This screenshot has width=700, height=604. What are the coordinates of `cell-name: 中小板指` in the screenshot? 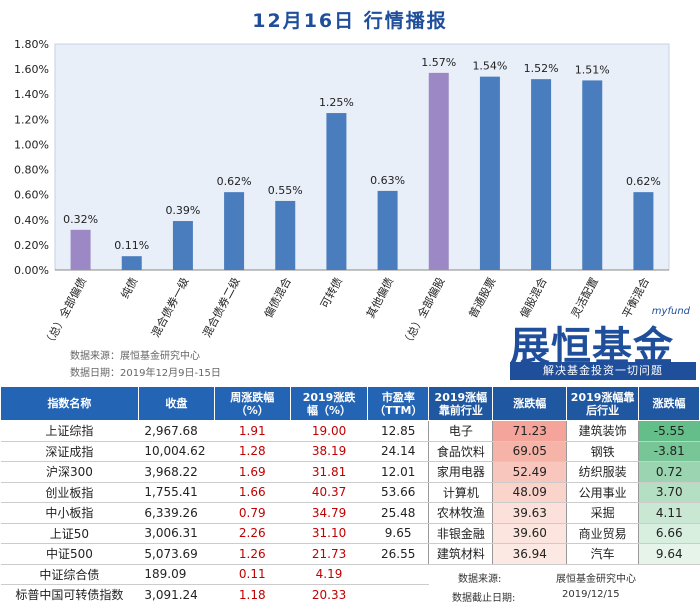 It's located at (69, 513).